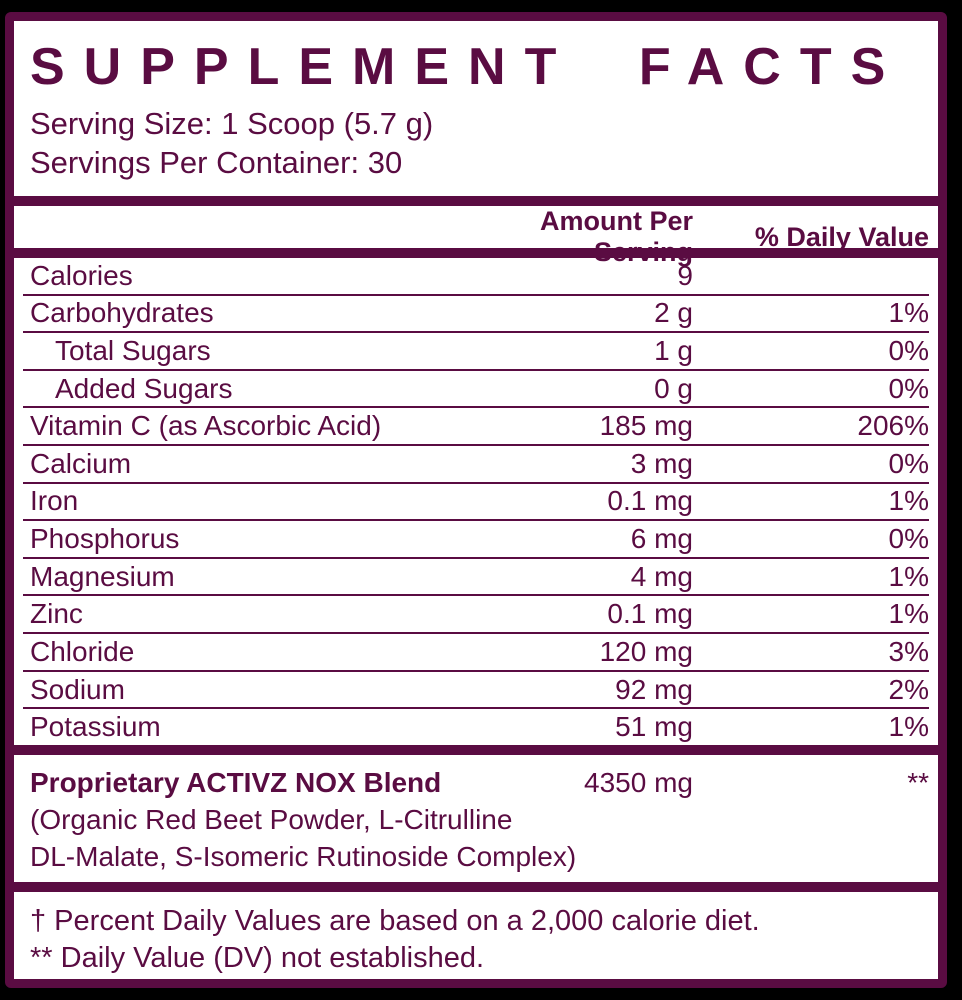 The width and height of the screenshot is (962, 1000). Describe the element at coordinates (476, 653) in the screenshot. I see `row-chloride: Chloride 120 mg 3%` at that location.